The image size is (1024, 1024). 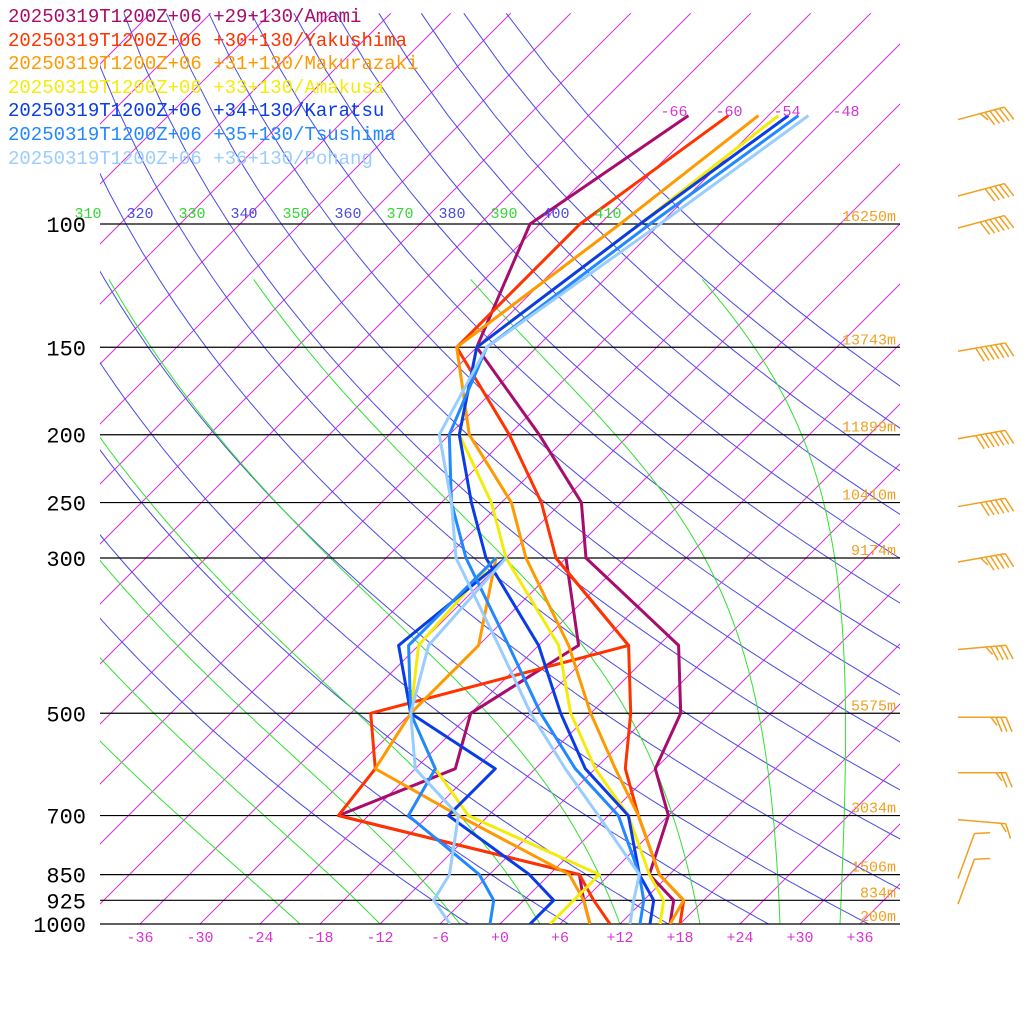 What do you see at coordinates (619, 938) in the screenshot?
I see `temperature-tick-label: +12` at bounding box center [619, 938].